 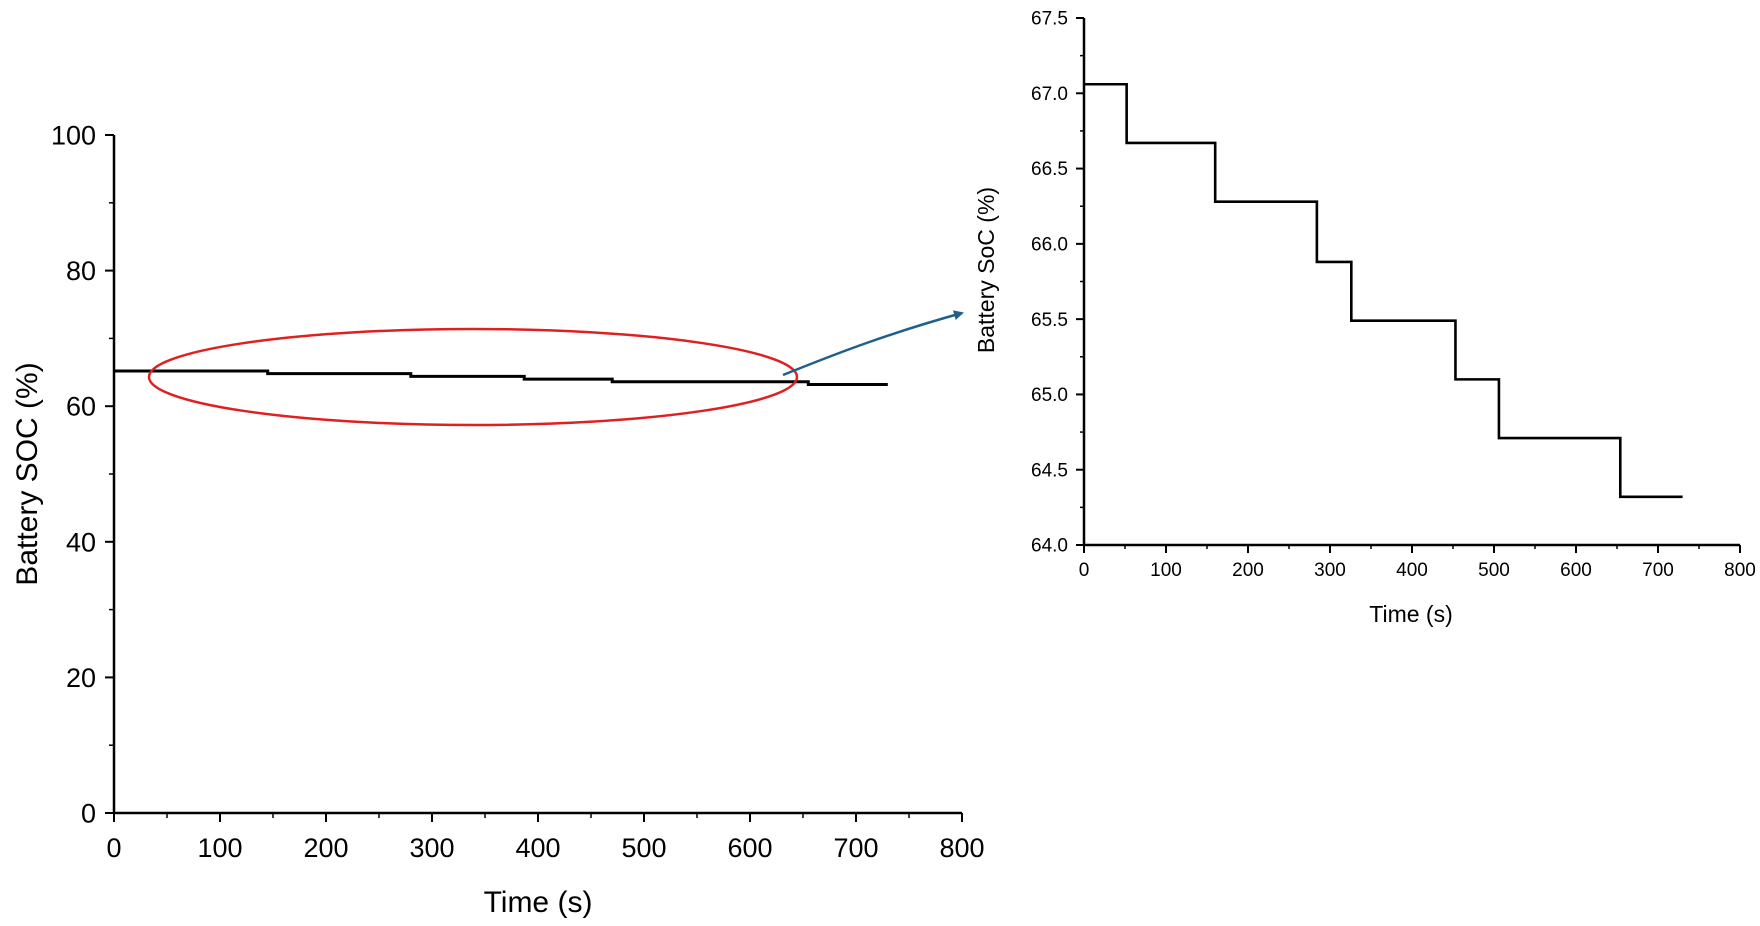 I want to click on main-chart-y-tick-label: 80, so click(x=81, y=271).